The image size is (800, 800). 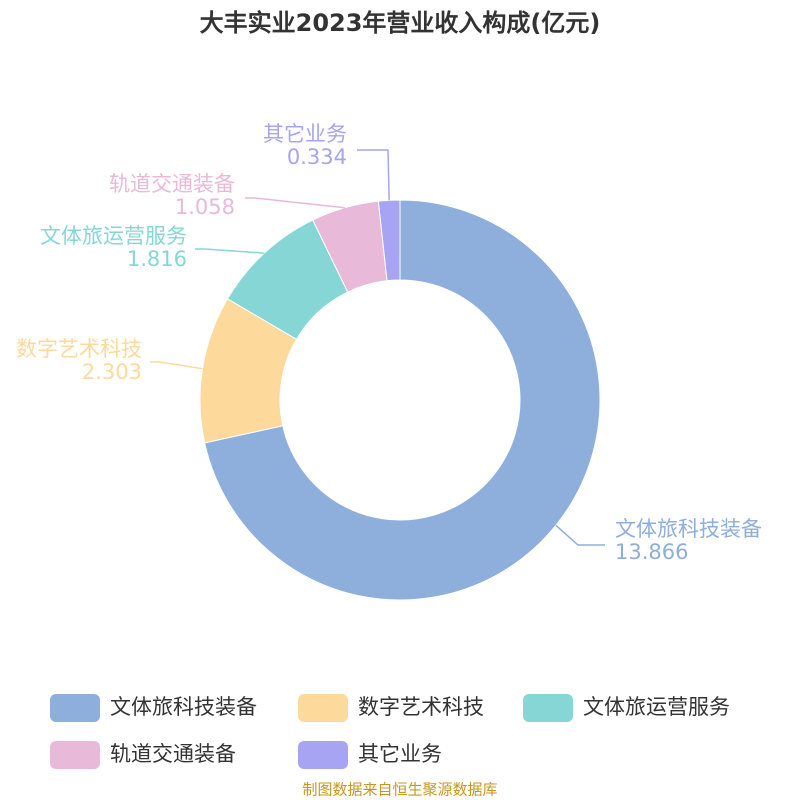 I want to click on slice-label: 数字艺术科技, so click(x=79, y=349).